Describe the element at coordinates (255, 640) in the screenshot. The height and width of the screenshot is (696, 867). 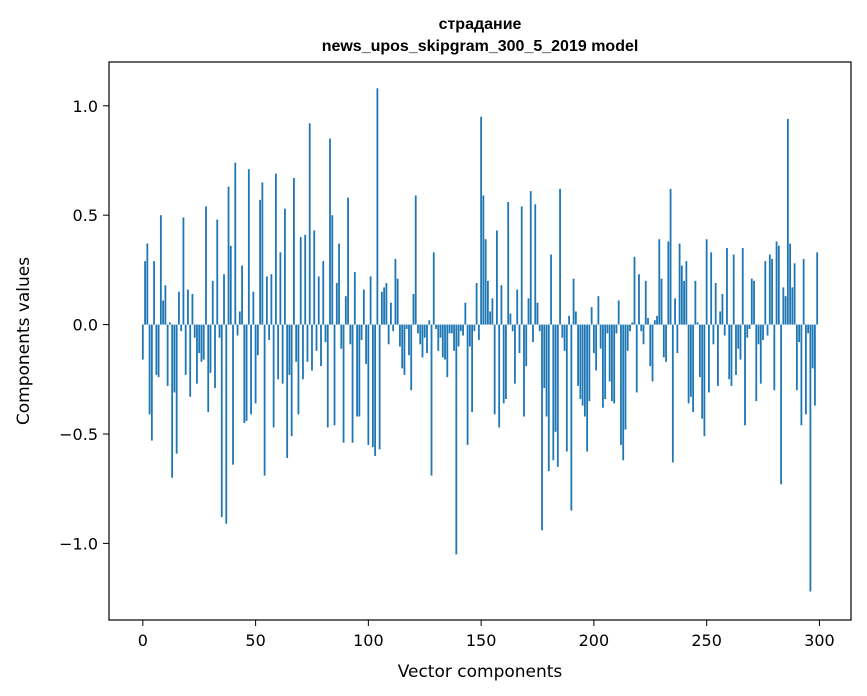
I see `x-tick-label: 50` at that location.